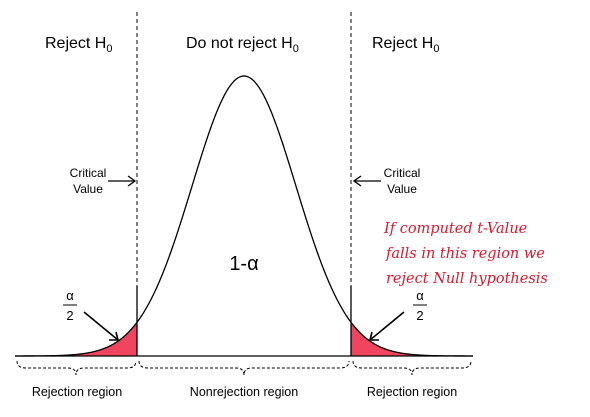 The width and height of the screenshot is (590, 417). I want to click on tail-arrow-right, so click(386, 326).